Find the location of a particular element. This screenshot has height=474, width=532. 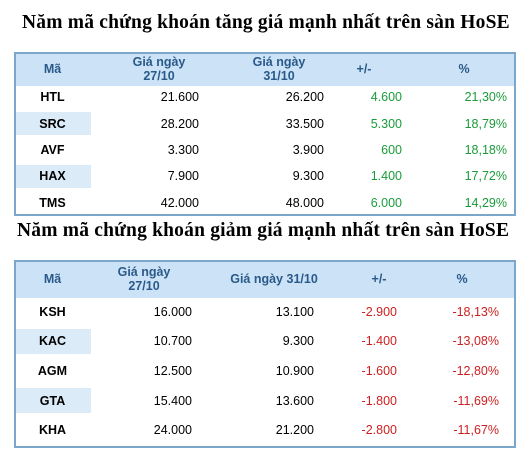

cell-price-31-10: 10.900 is located at coordinates (294, 370).